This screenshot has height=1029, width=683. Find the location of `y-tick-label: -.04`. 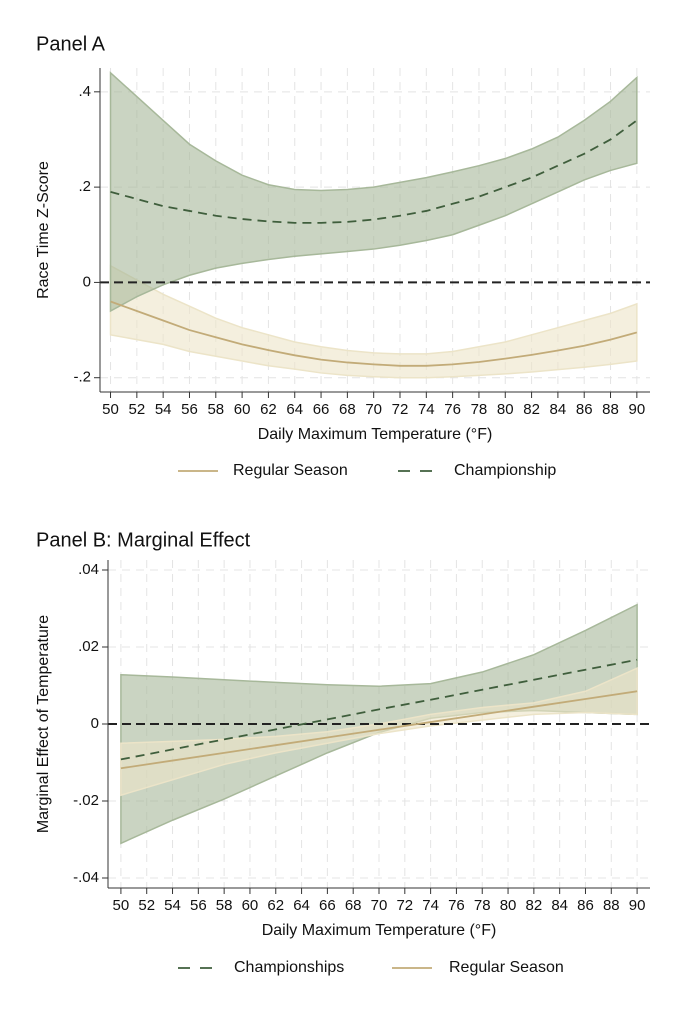

y-tick-label: -.04 is located at coordinates (86, 877).